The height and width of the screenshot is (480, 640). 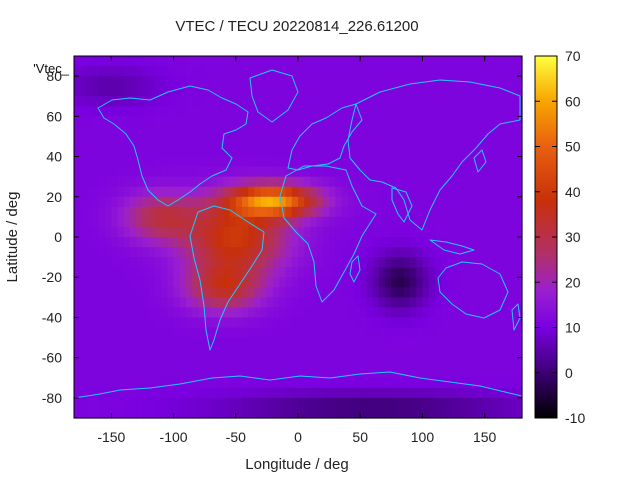 I want to click on y-tick-label: -60, so click(x=52, y=358).